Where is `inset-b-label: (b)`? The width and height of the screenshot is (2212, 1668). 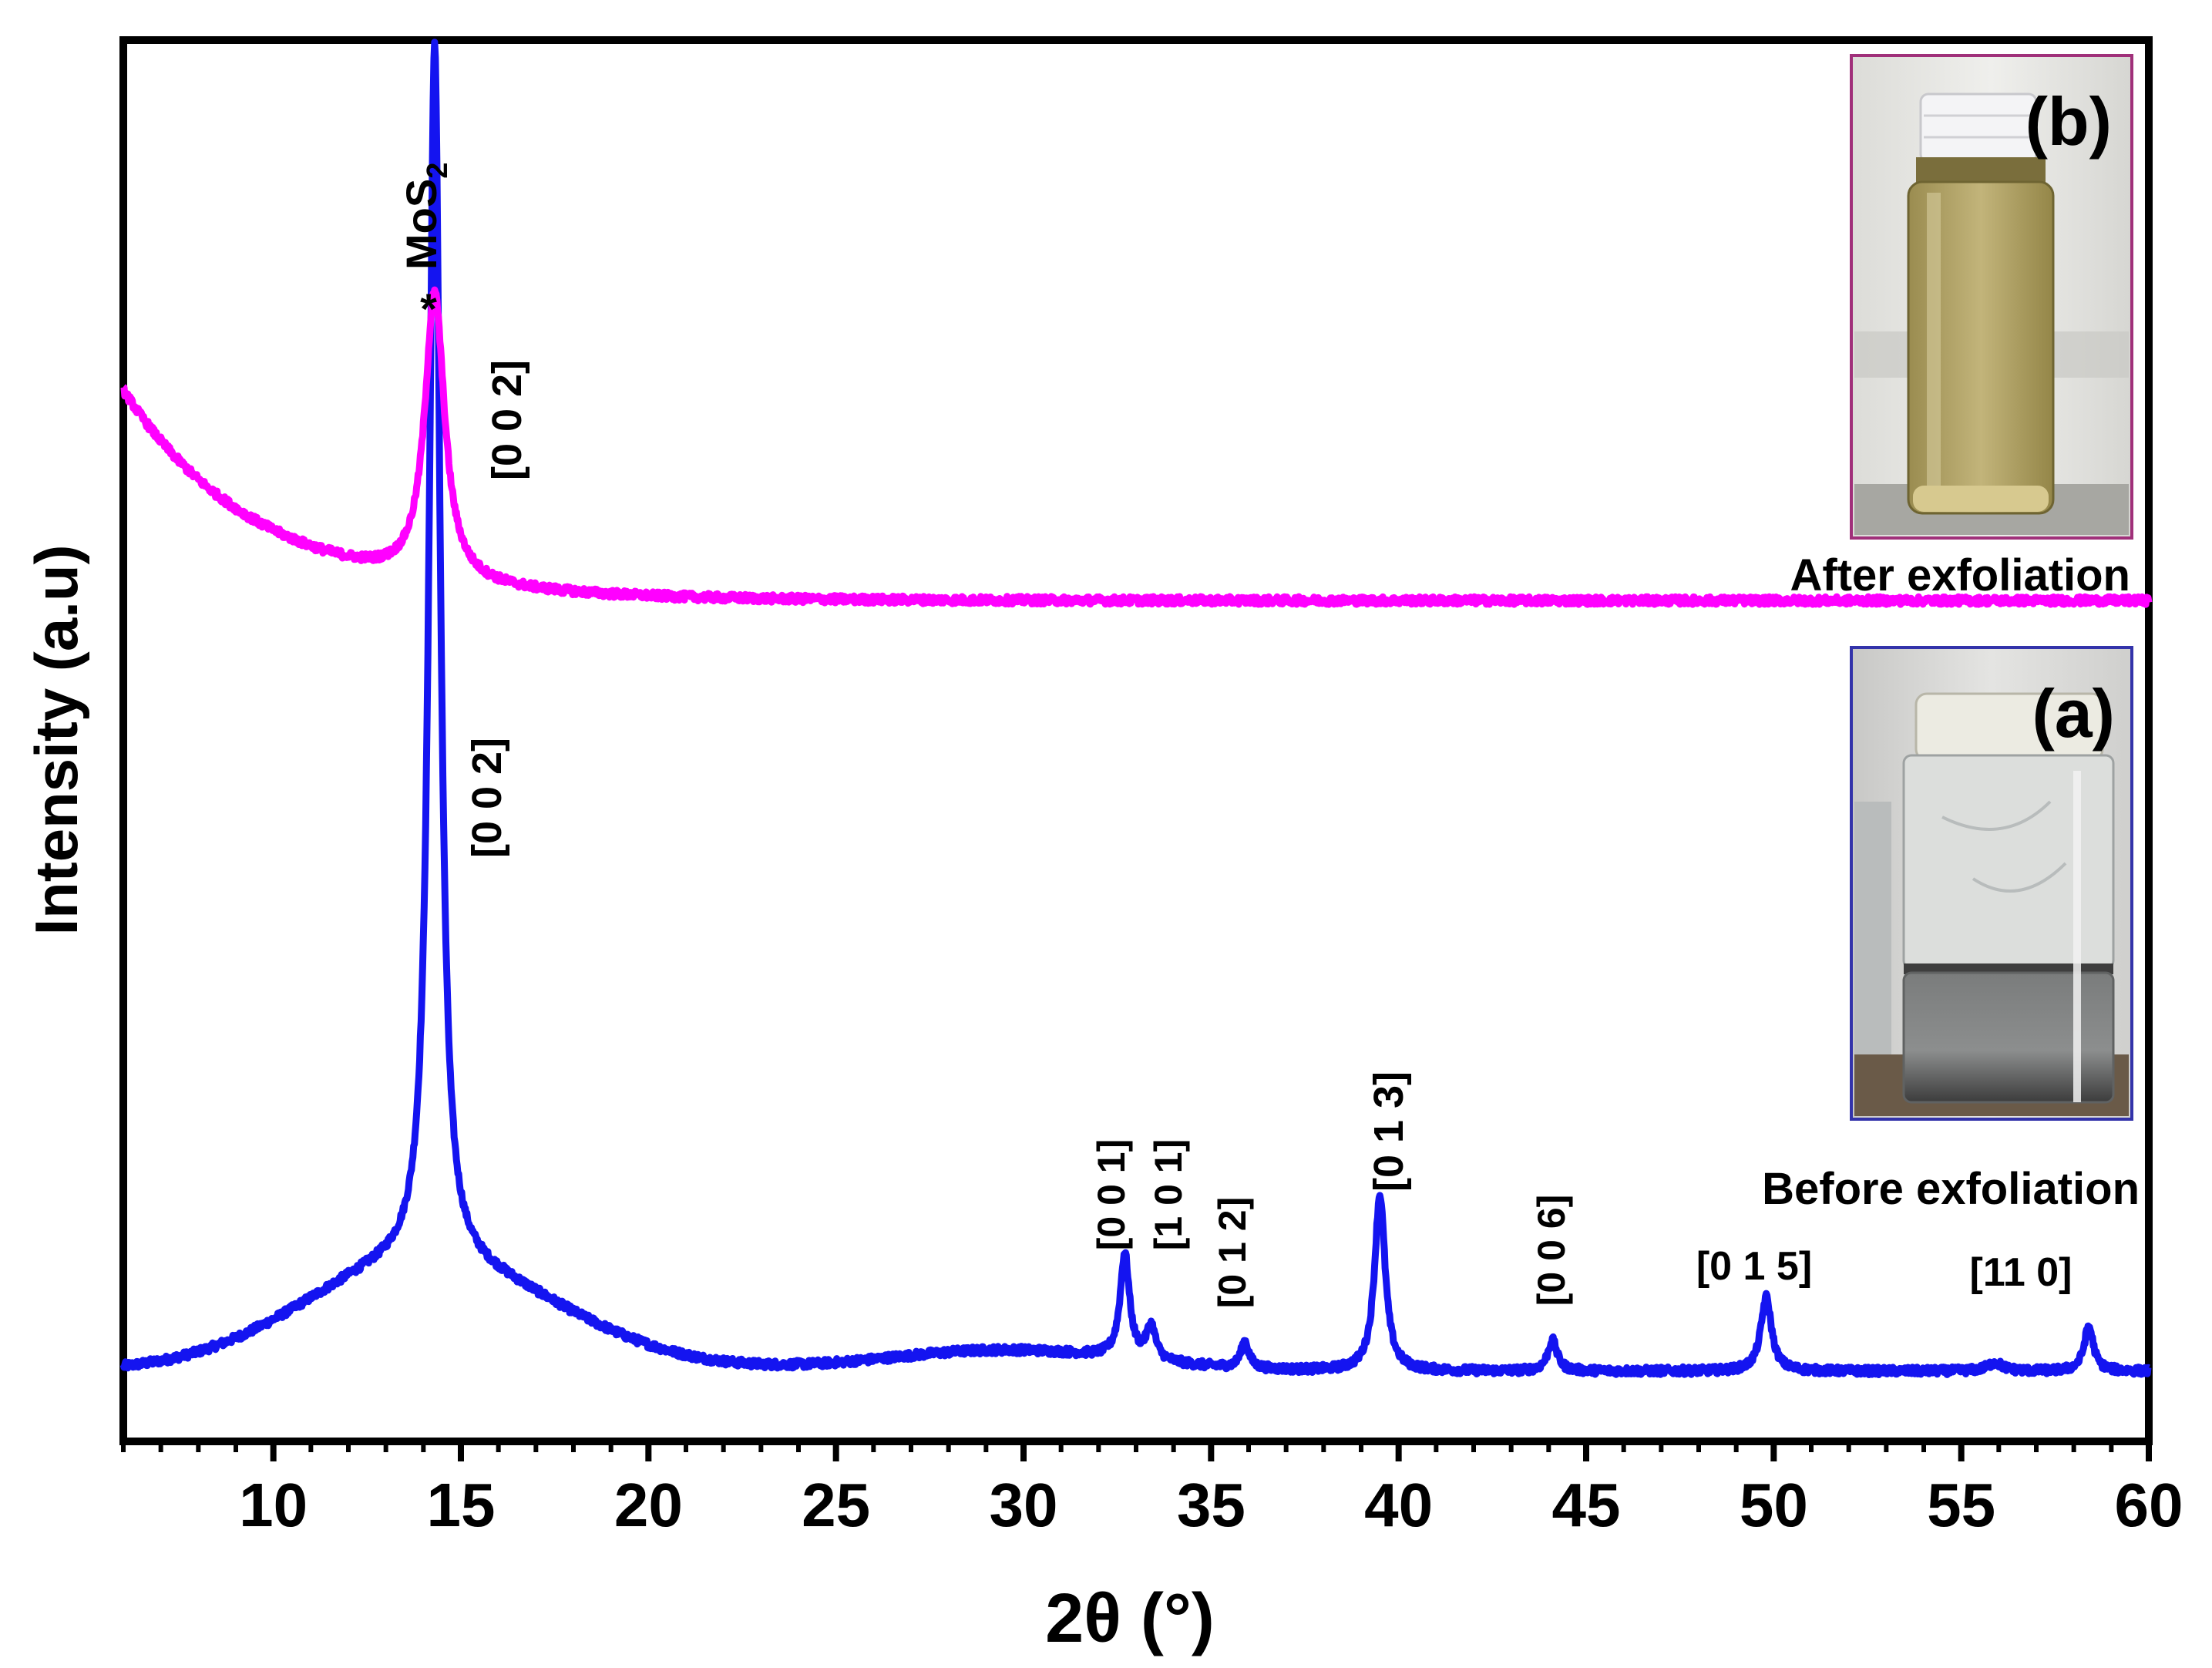 inset-b-label: (b) is located at coordinates (2068, 121).